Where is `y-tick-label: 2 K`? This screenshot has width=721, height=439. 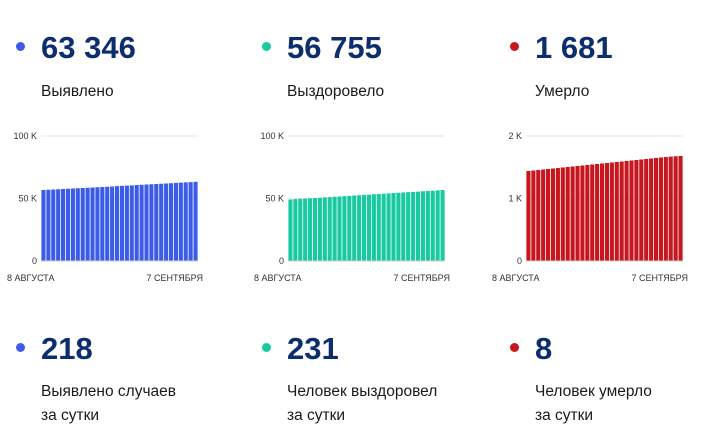 y-tick-label: 2 K is located at coordinates (515, 136).